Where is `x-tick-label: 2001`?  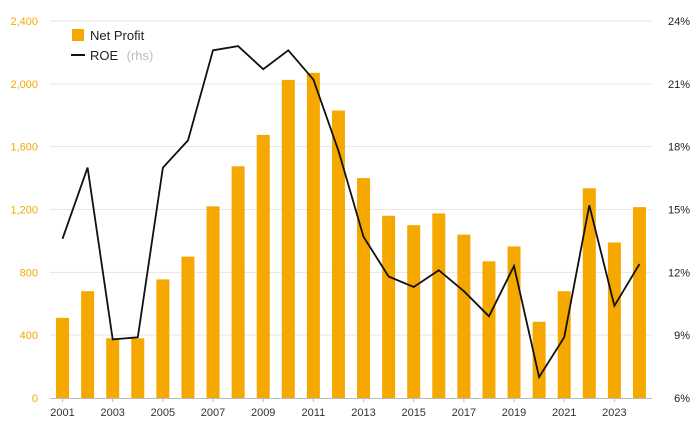
x-tick-label: 2001 is located at coordinates (62, 413).